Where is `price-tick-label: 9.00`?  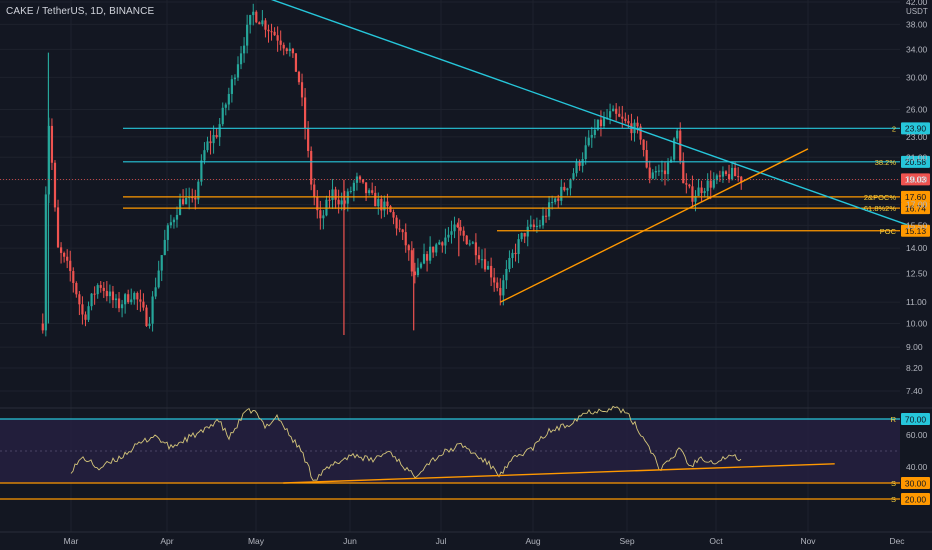 price-tick-label: 9.00 is located at coordinates (914, 347).